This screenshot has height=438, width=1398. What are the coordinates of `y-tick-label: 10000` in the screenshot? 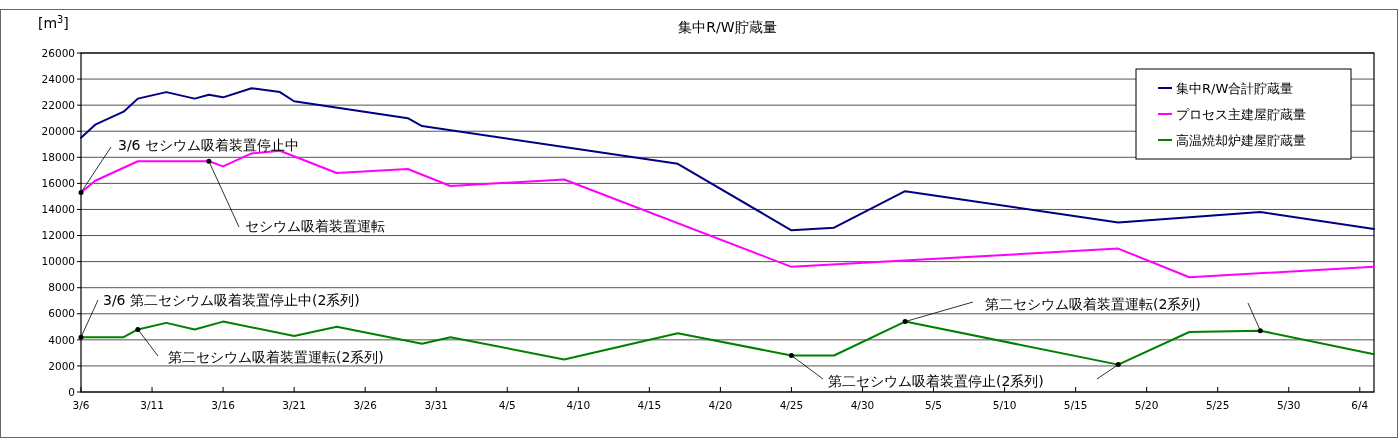 It's located at (58, 261).